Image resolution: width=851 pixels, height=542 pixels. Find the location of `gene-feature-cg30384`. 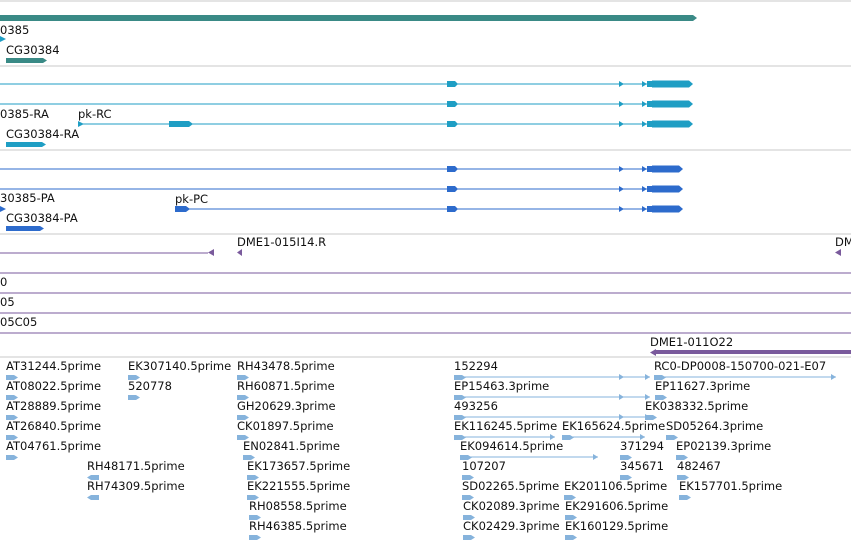

gene-feature-cg30384 is located at coordinates (26, 60).